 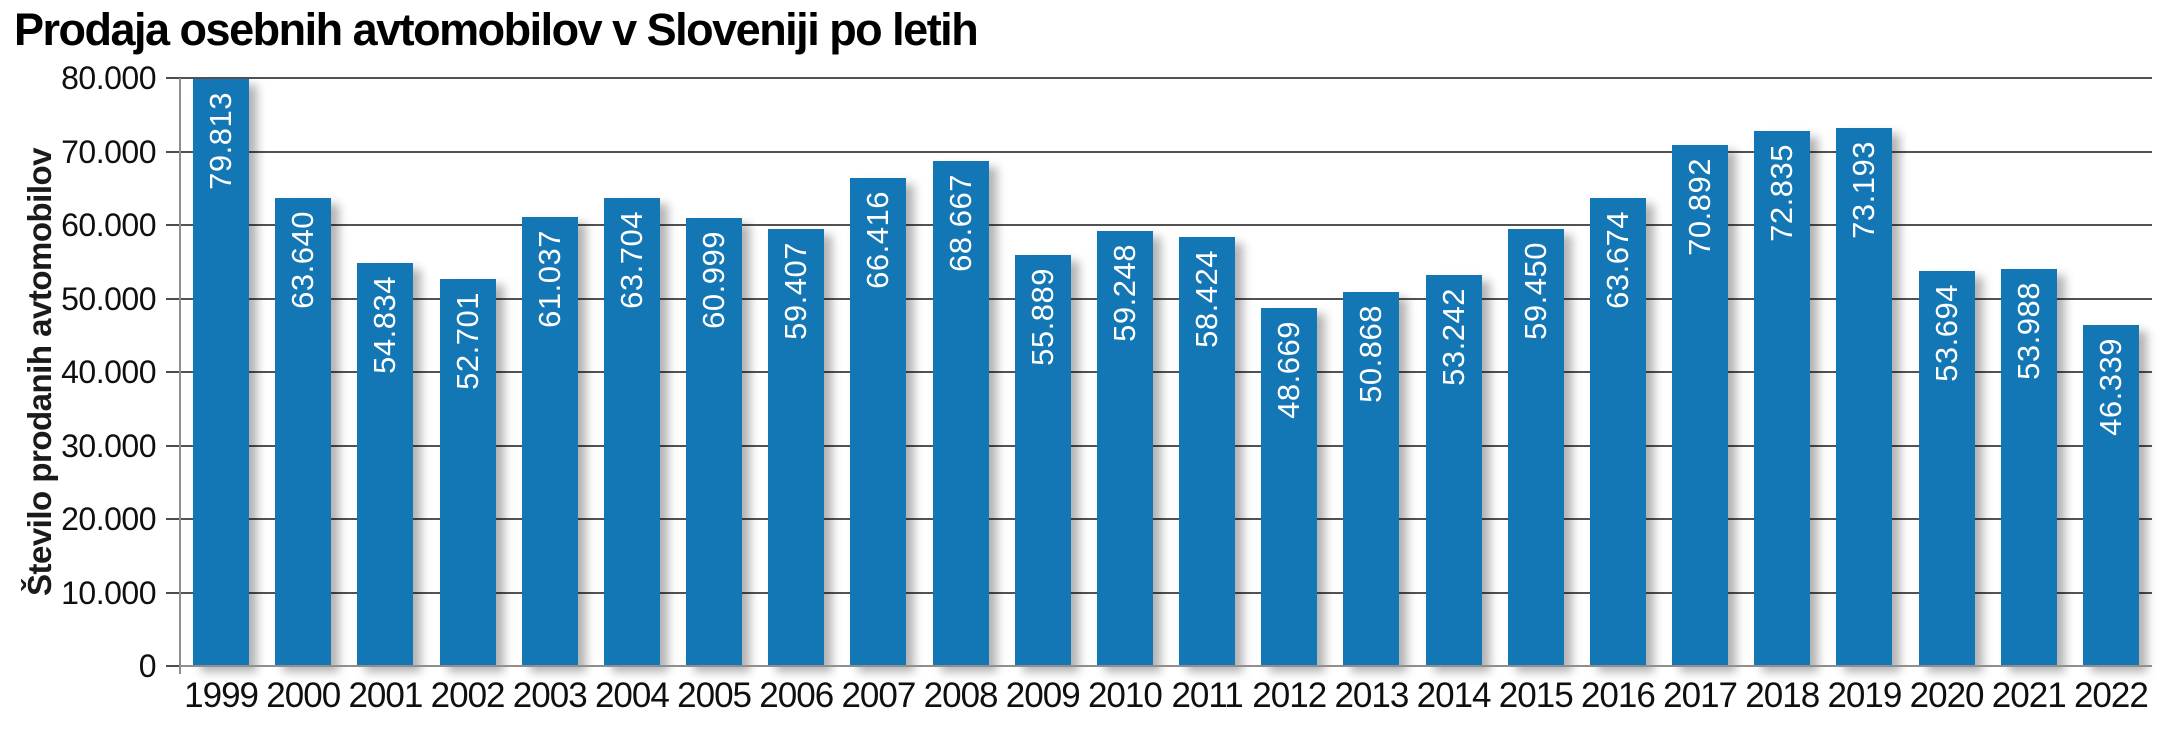 I want to click on y-tick-label: 10.000, so click(x=108, y=592).